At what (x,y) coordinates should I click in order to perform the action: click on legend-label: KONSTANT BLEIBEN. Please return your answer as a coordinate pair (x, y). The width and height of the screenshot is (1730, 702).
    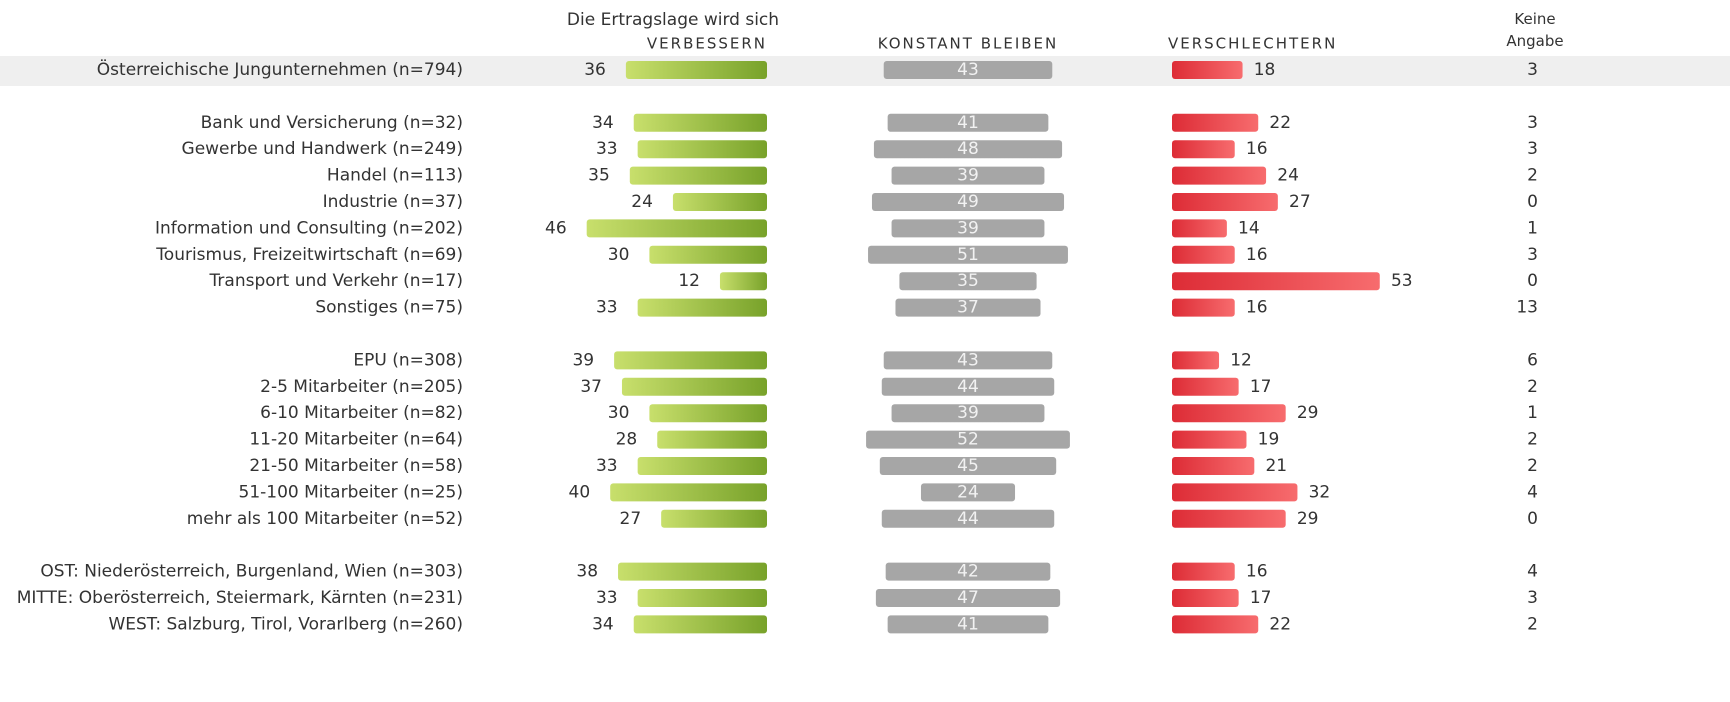
    Looking at the image, I should click on (968, 44).